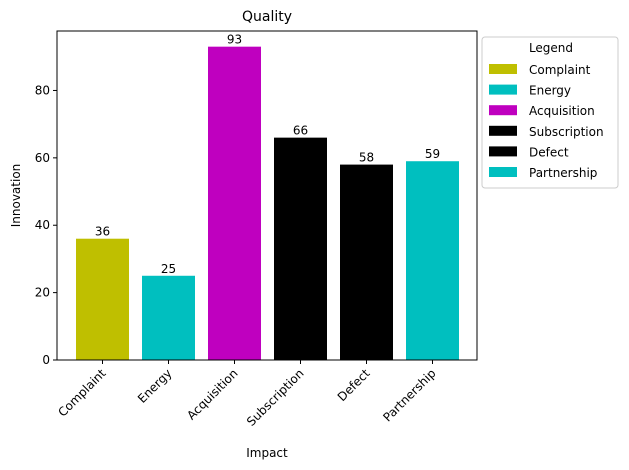 Image resolution: width=629 pixels, height=470 pixels. What do you see at coordinates (267, 17) in the screenshot?
I see `chart-title: Quality` at bounding box center [267, 17].